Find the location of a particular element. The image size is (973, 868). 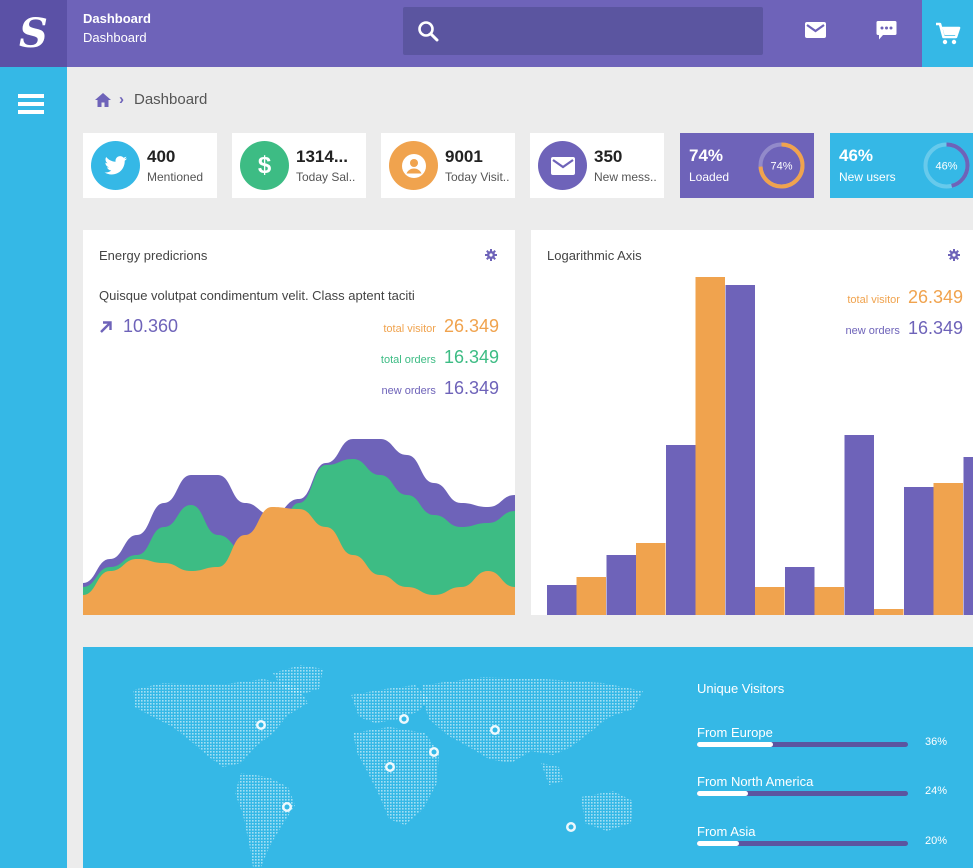

stat-card-visits: 9001 Today Visit.. is located at coordinates (448, 165).